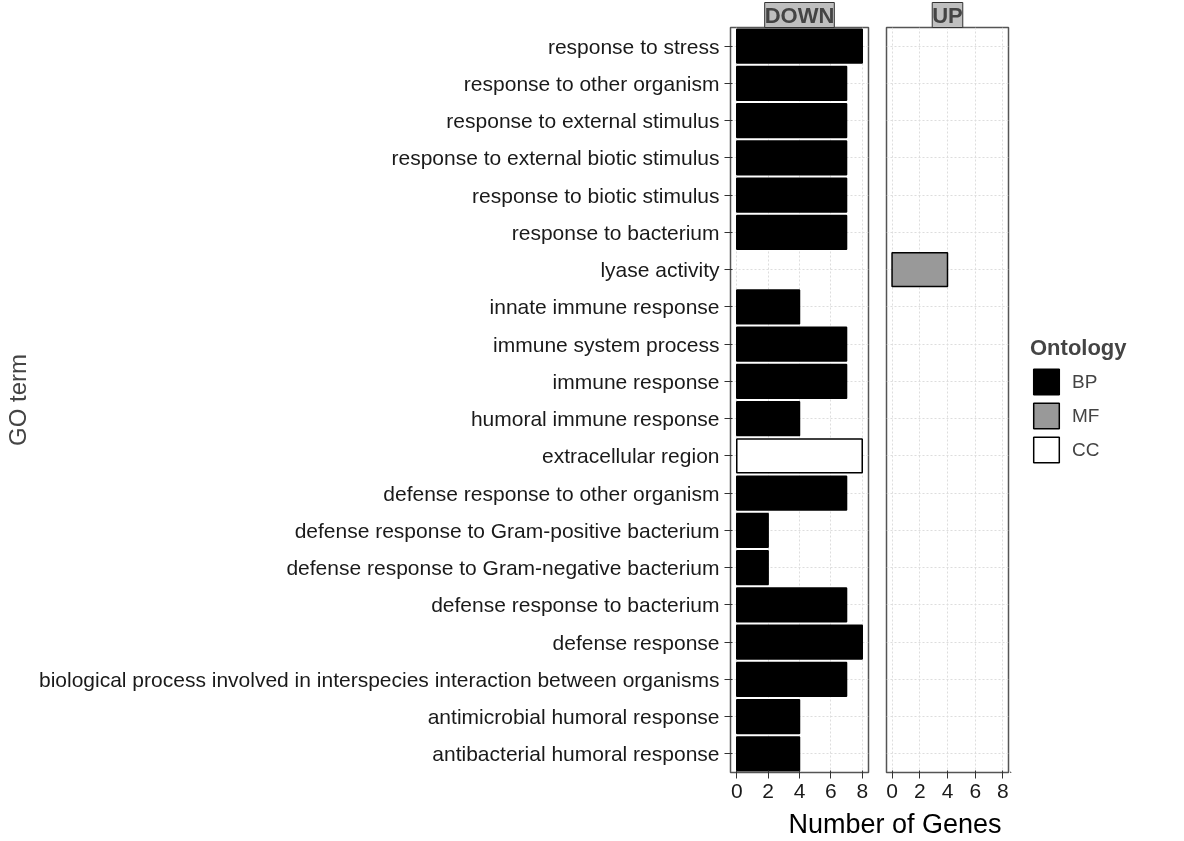 The width and height of the screenshot is (1184, 841). What do you see at coordinates (1078, 347) in the screenshot?
I see `legend-title: Ontology` at bounding box center [1078, 347].